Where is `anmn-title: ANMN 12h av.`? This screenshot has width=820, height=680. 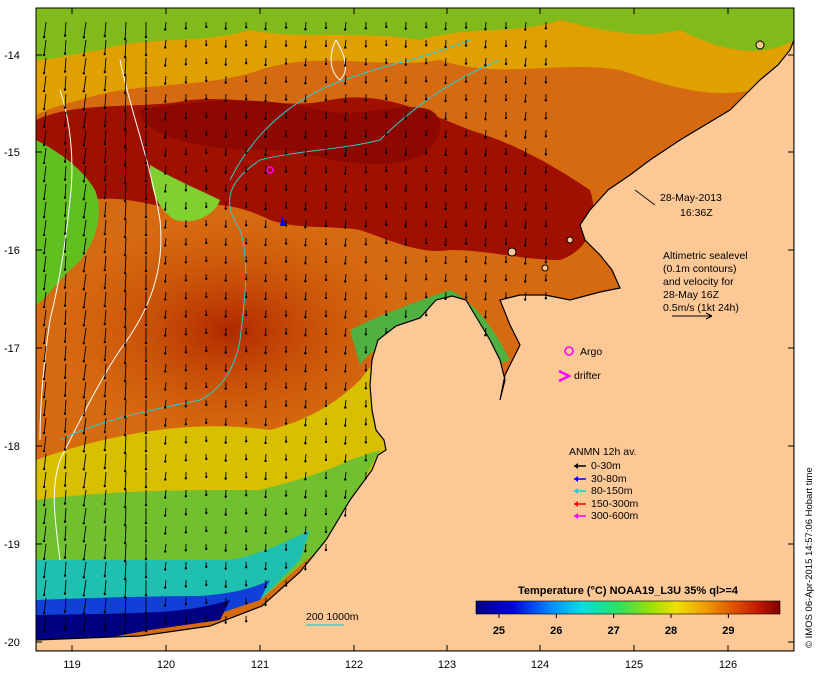
anmn-title: ANMN 12h av. is located at coordinates (603, 452).